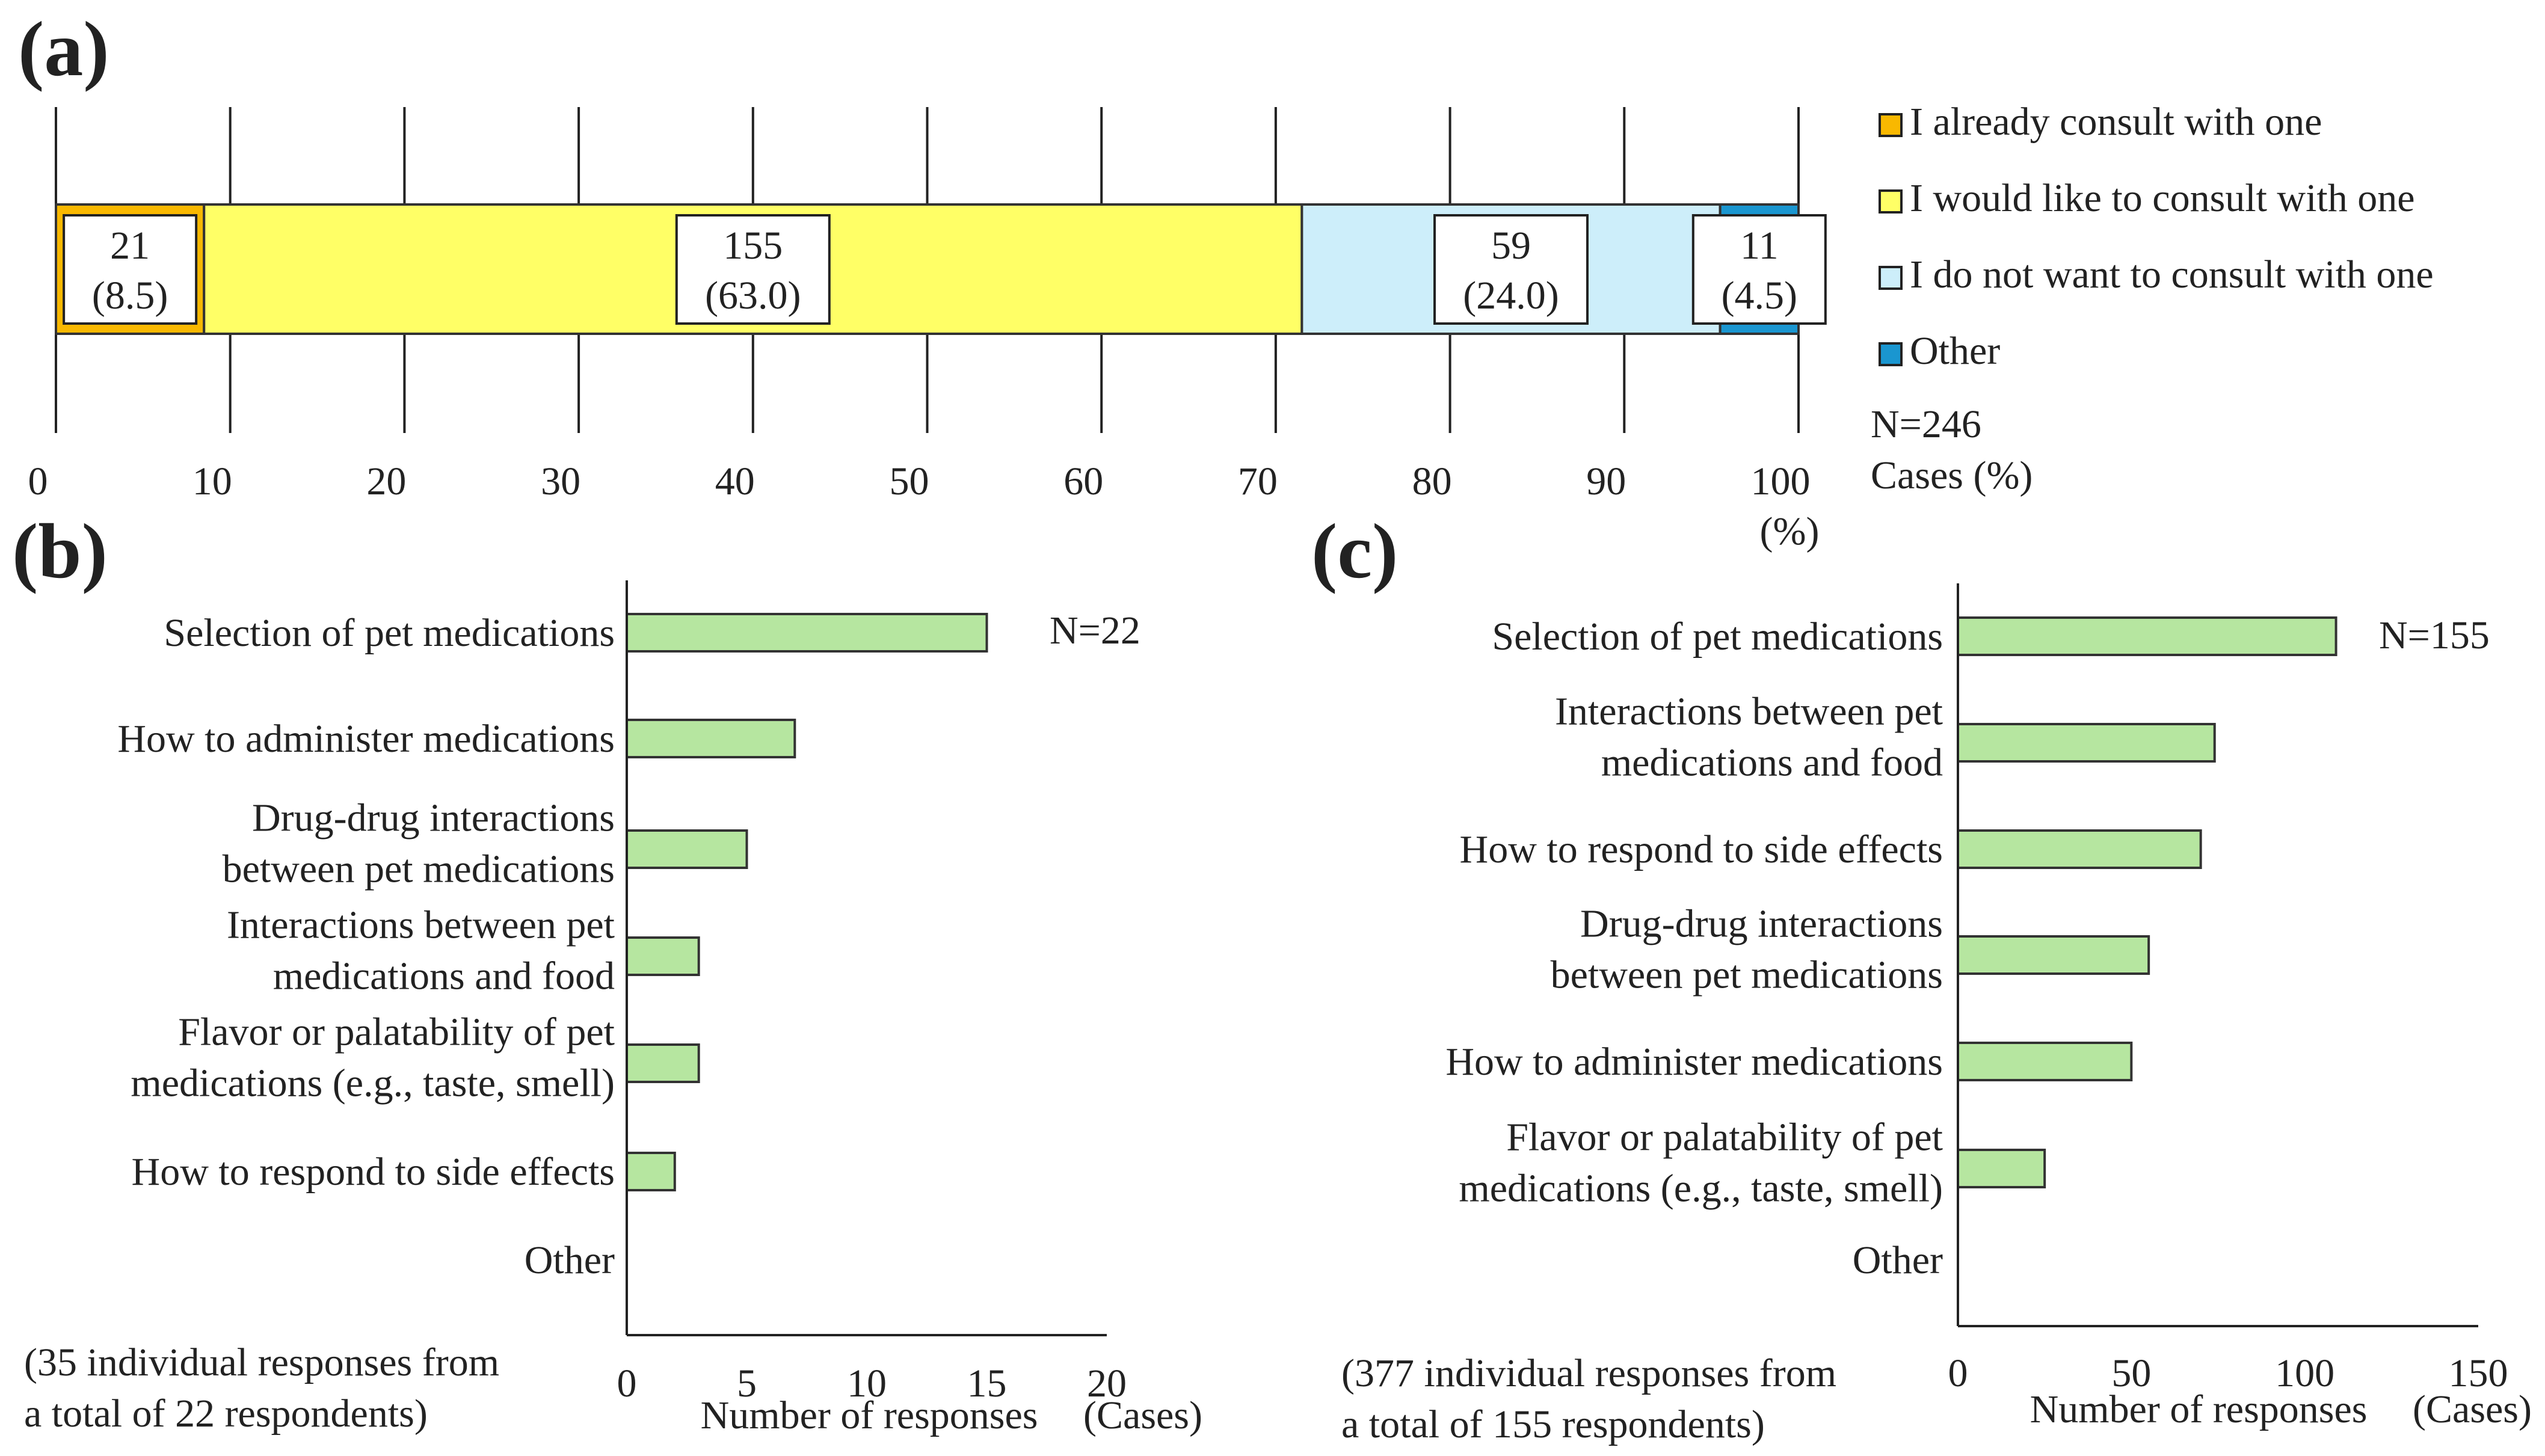  What do you see at coordinates (1898, 1260) in the screenshot?
I see `panel-c-category-label: Other` at bounding box center [1898, 1260].